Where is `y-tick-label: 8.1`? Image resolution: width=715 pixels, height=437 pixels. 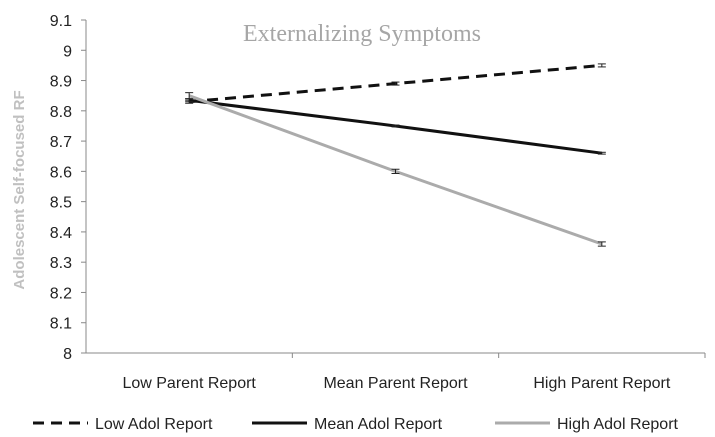
y-tick-label: 8.1 is located at coordinates (61, 324).